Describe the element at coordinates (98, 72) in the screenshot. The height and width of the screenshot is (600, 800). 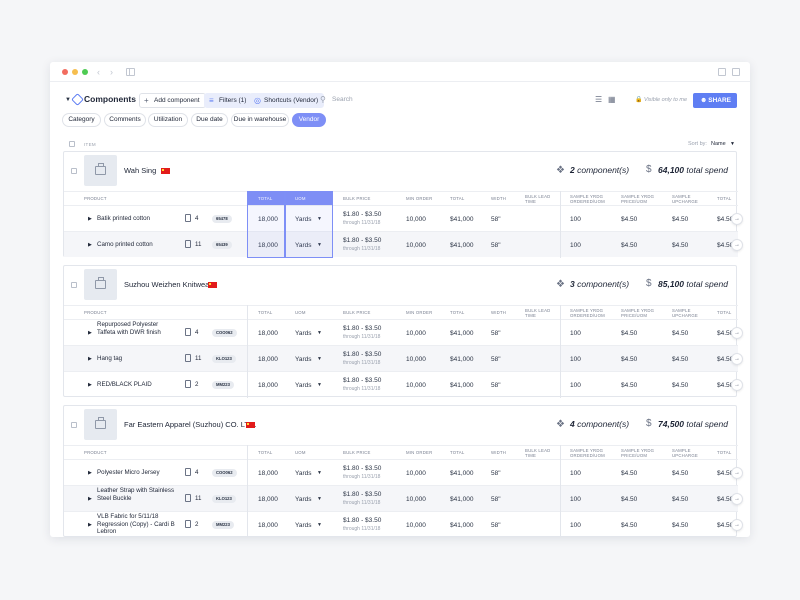
I see `back-arrow-icon: ‹` at that location.